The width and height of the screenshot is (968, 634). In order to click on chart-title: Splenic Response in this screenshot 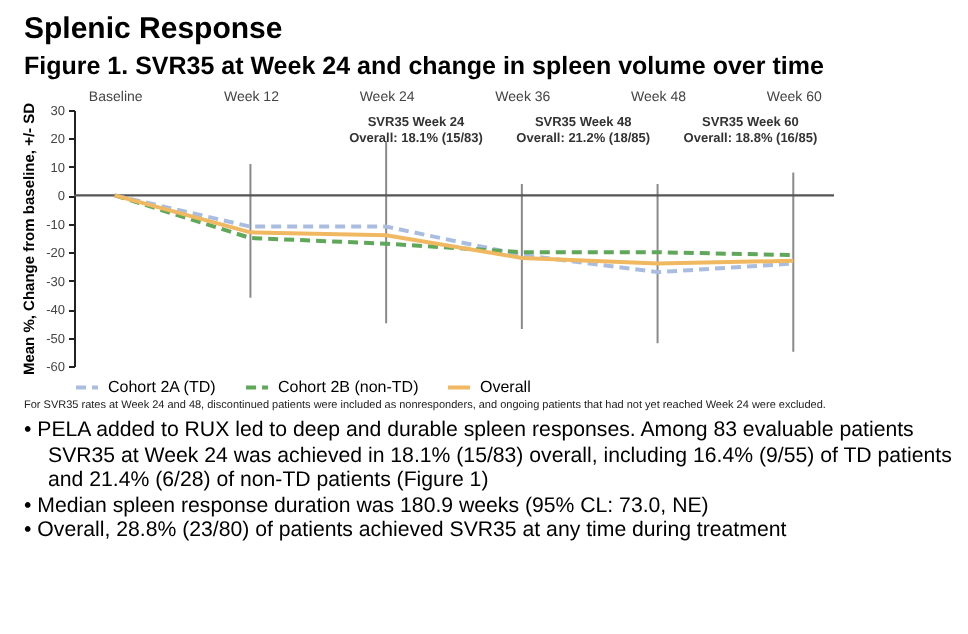, I will do `click(154, 29)`.